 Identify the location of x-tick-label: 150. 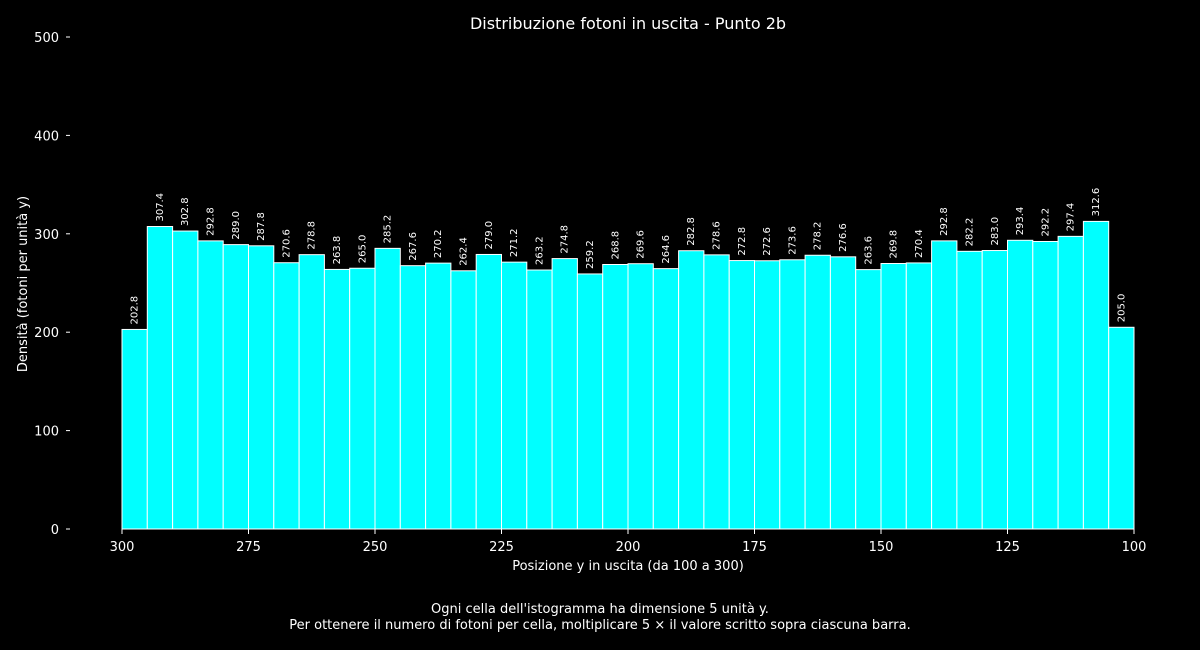
(881, 547).